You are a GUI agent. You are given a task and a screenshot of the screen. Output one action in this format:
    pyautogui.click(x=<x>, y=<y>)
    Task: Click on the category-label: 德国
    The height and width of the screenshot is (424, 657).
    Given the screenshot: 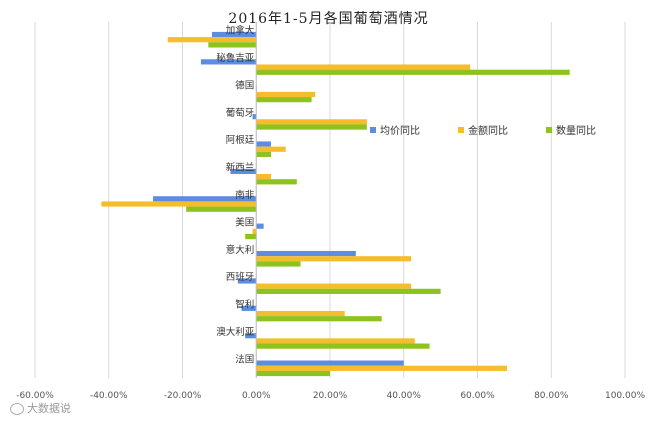 What is the action you would take?
    pyautogui.click(x=244, y=85)
    